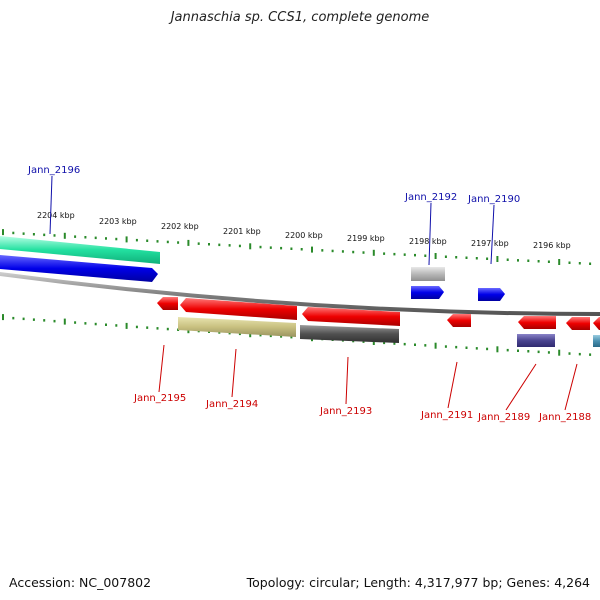 This screenshot has width=600, height=600. What do you see at coordinates (552, 245) in the screenshot?
I see `ruler-label: 2196 kbp` at bounding box center [552, 245].